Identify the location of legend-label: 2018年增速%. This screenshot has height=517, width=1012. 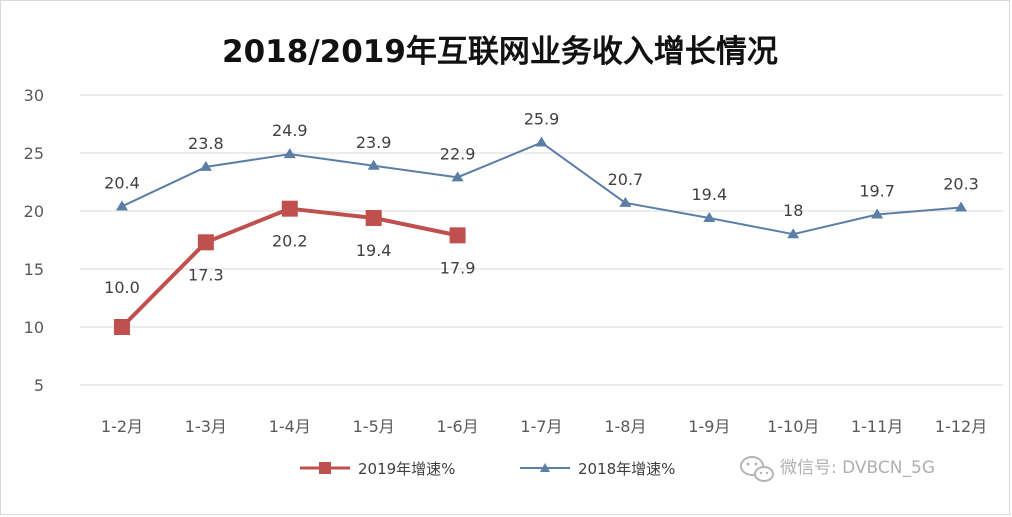
(626, 469).